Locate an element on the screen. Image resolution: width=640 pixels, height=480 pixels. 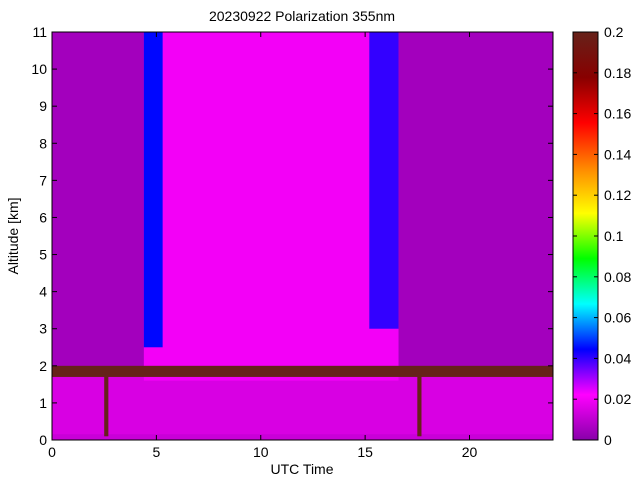
colorbar-tick-label: 0.2 is located at coordinates (614, 32).